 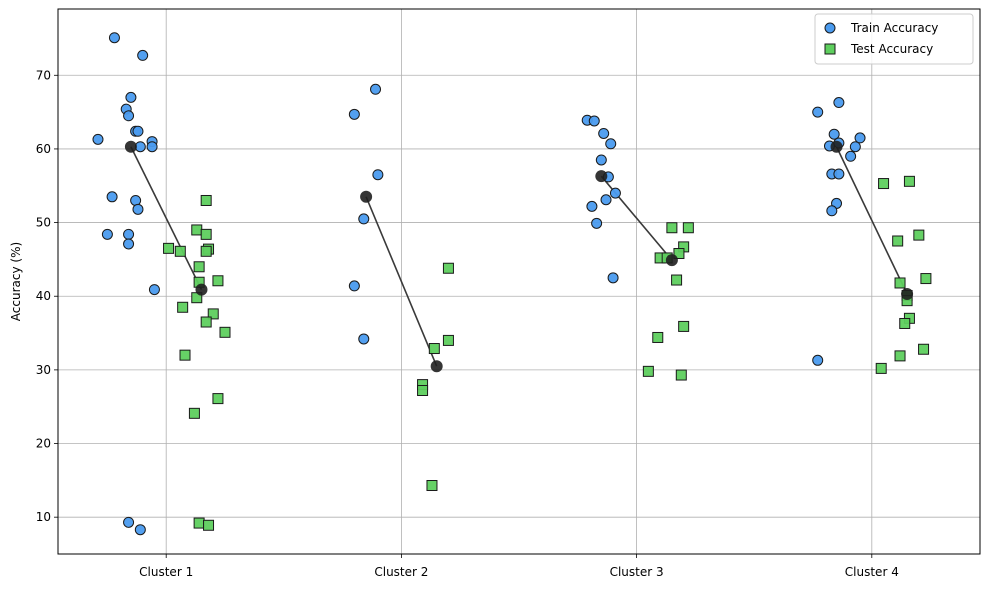 What do you see at coordinates (43, 444) in the screenshot?
I see `y-tick-label: 20` at bounding box center [43, 444].